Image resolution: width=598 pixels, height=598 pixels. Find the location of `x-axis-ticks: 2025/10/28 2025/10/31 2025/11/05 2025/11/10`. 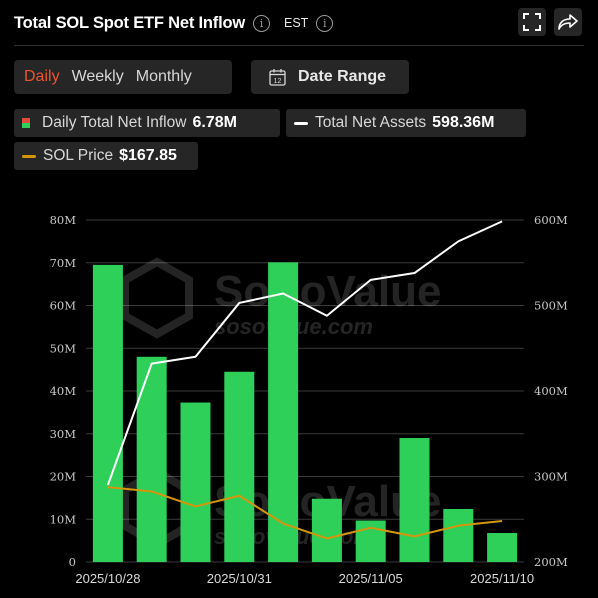

x-axis-ticks: 2025/10/28 2025/10/31 2025/11/05 2025/11/10 is located at coordinates (304, 578).